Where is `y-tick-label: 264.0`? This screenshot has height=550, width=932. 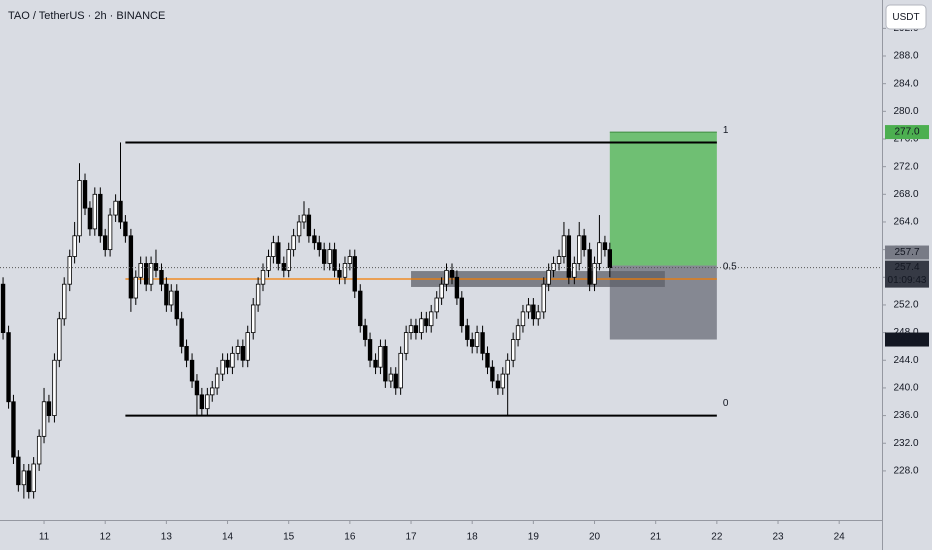
y-tick-label: 264.0 is located at coordinates (905, 222).